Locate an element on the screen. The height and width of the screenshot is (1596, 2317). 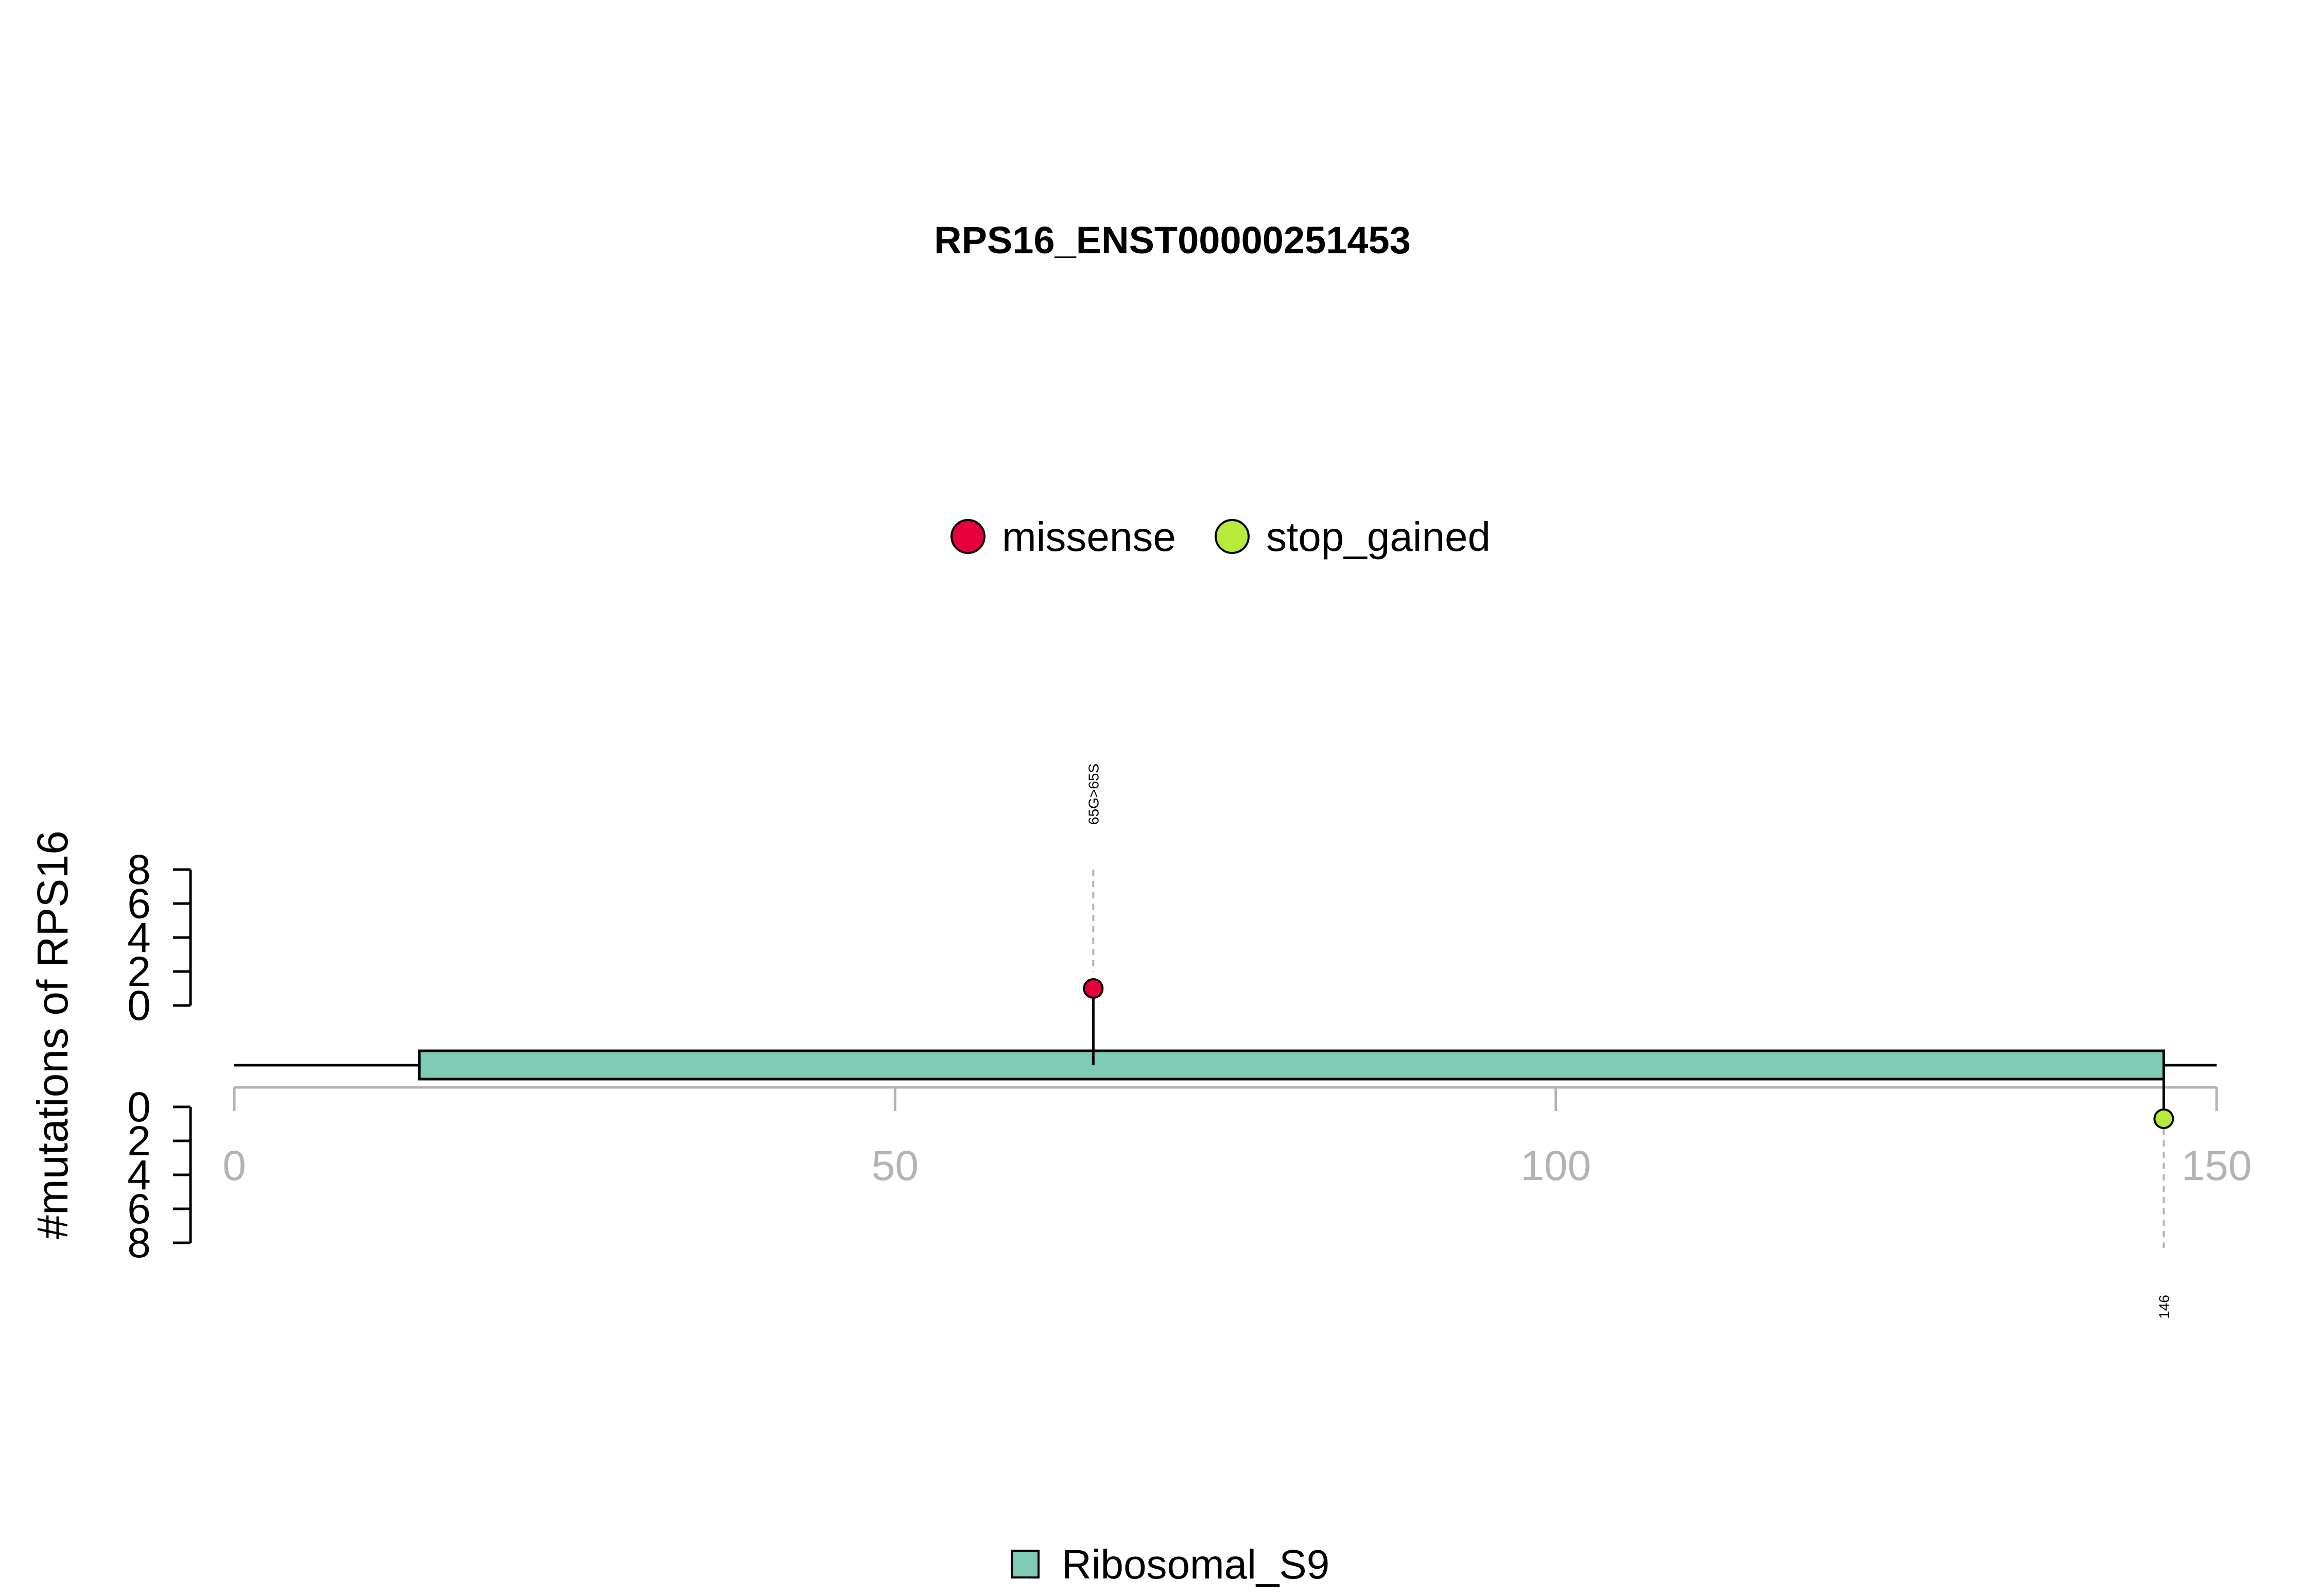
upper-y-tick-label: 8 is located at coordinates (139, 870).